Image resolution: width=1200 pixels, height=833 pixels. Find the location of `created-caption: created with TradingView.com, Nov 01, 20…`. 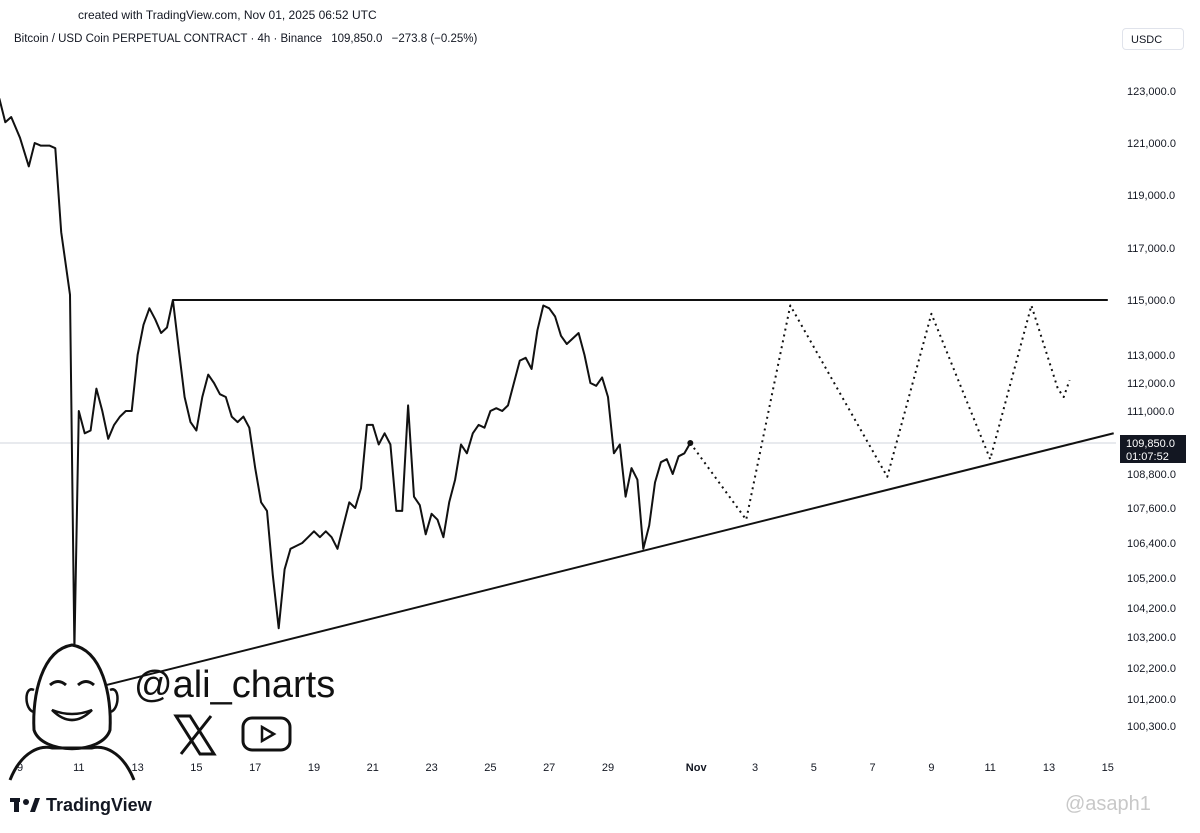

created-caption: created with TradingView.com, Nov 01, 20… is located at coordinates (227, 15).